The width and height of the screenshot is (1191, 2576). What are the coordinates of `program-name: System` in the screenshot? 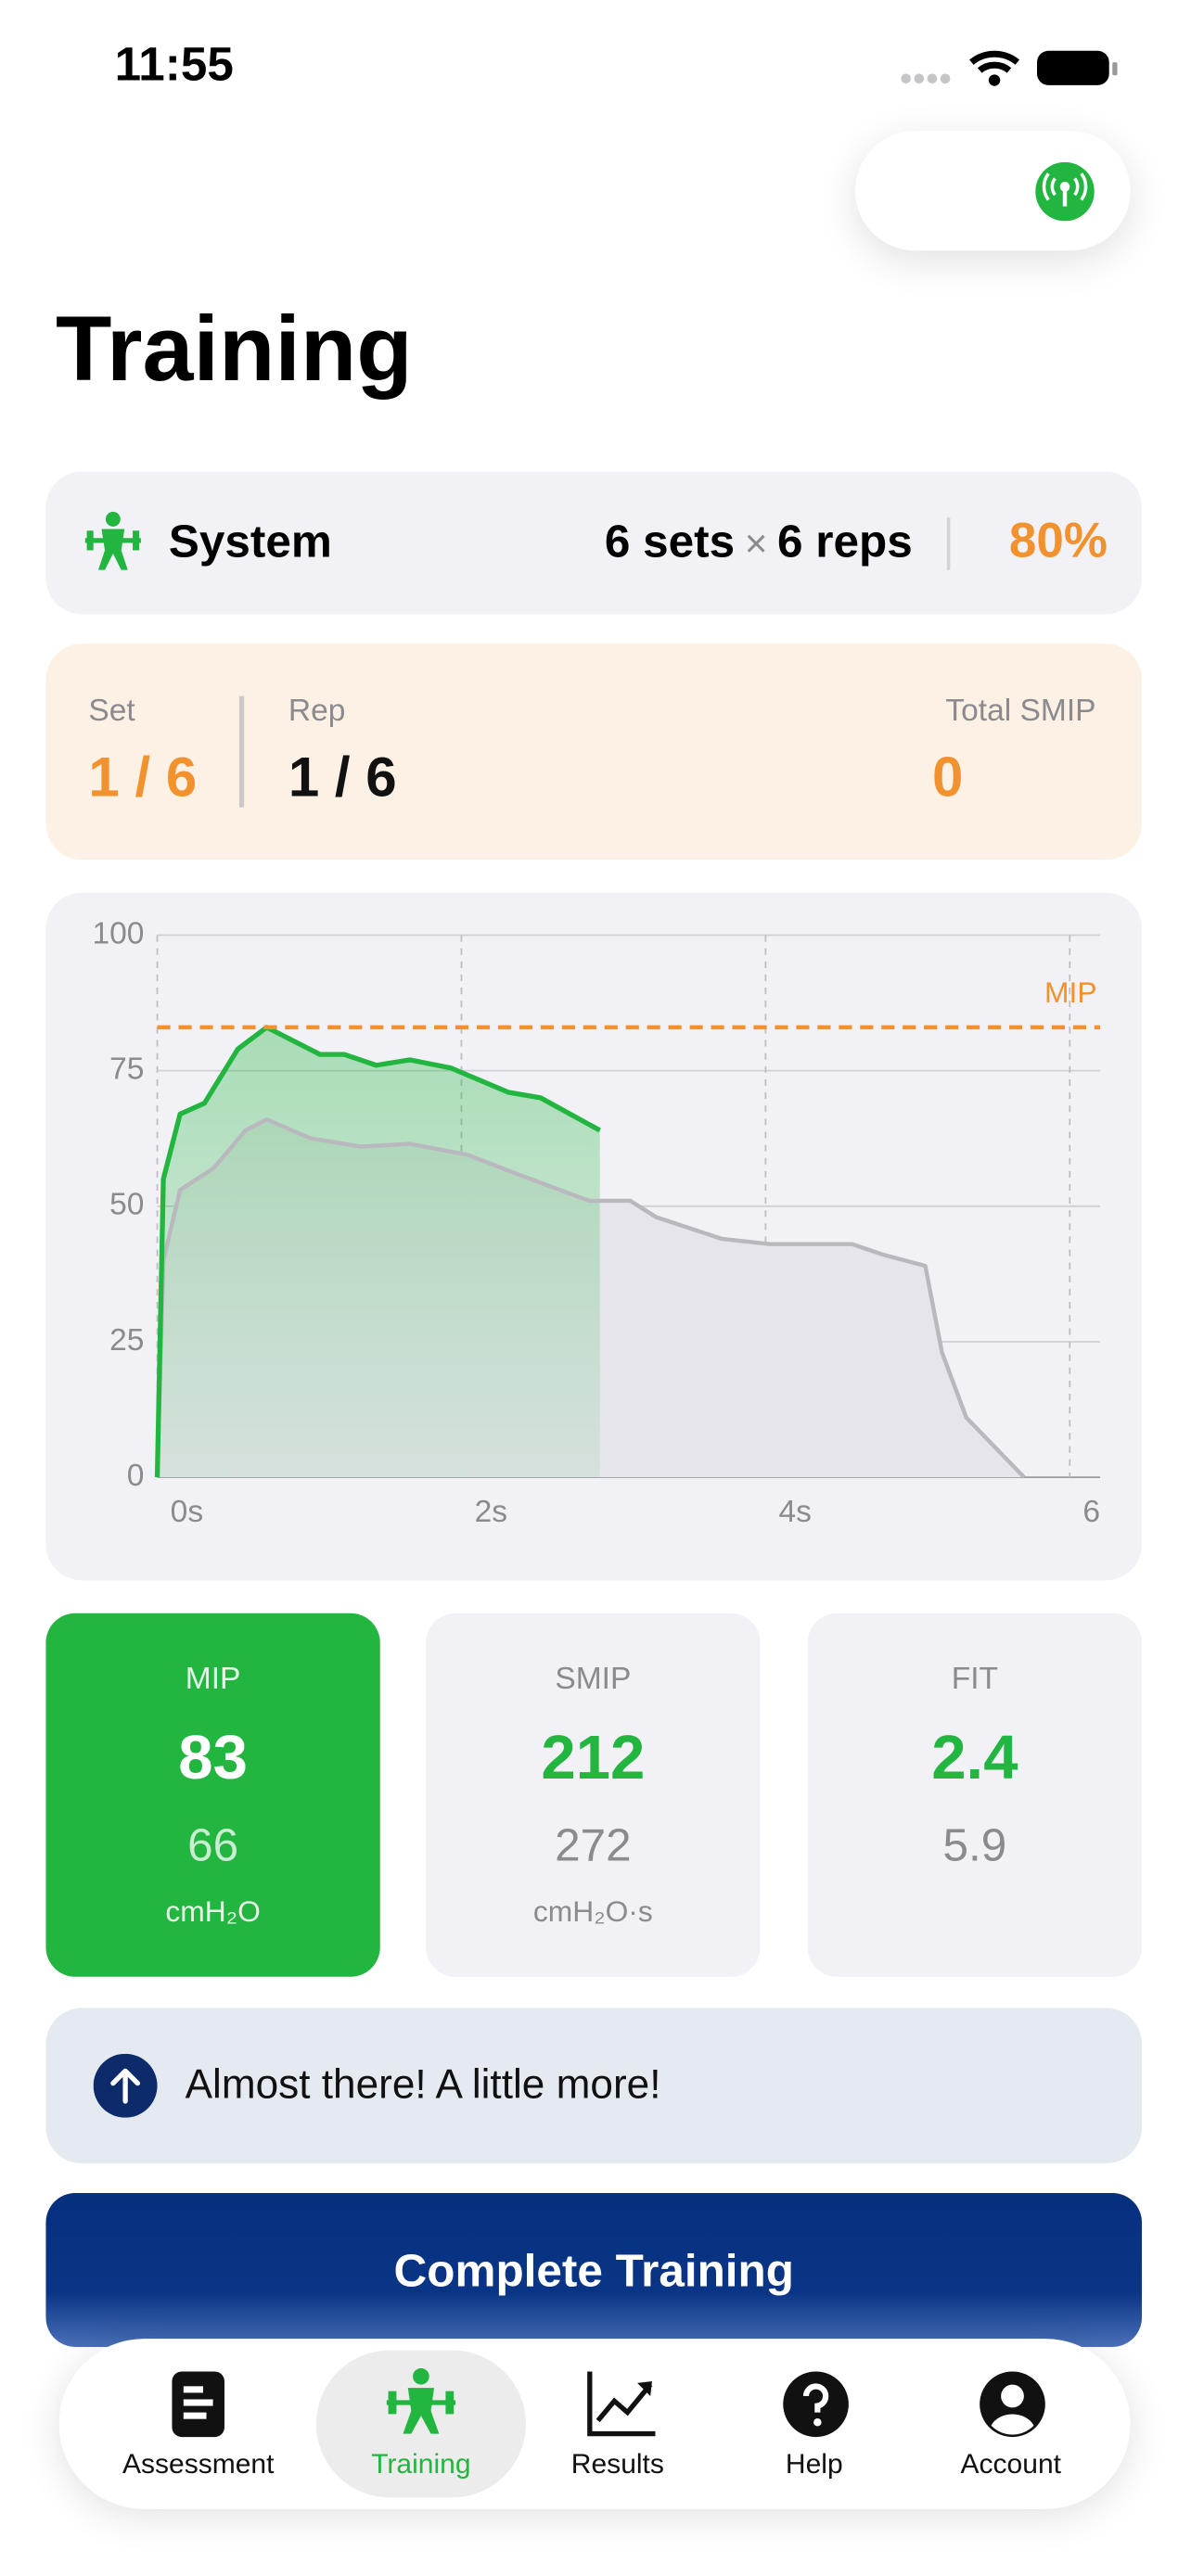 It's located at (250, 541).